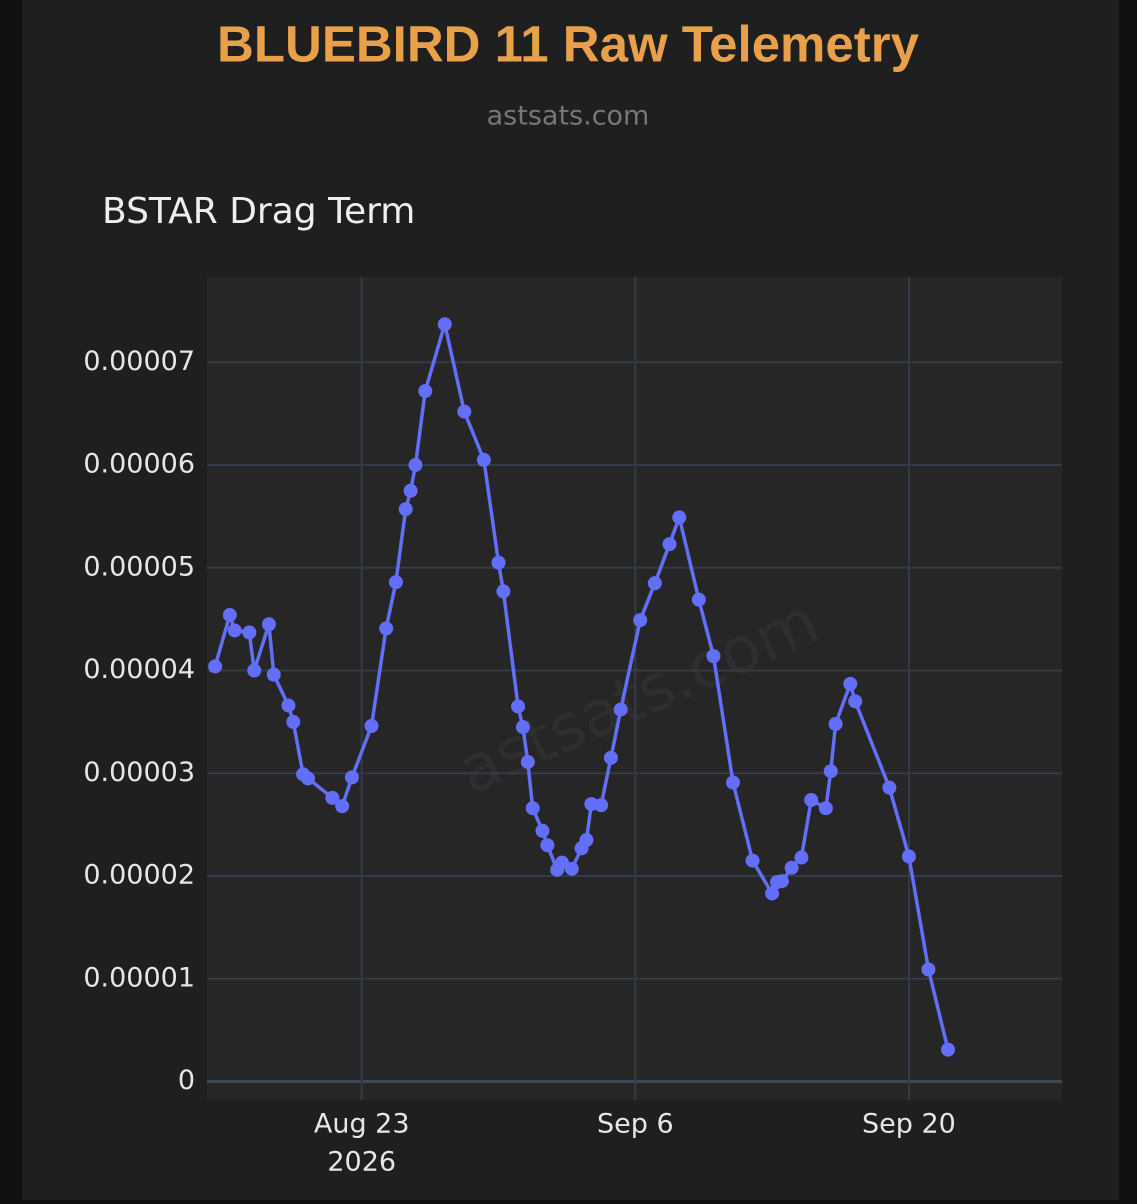 Image resolution: width=1137 pixels, height=1204 pixels. I want to click on y-tick-label: 0.00007, so click(139, 361).